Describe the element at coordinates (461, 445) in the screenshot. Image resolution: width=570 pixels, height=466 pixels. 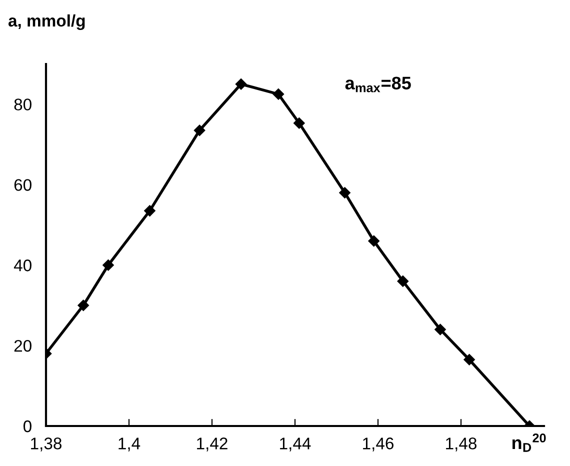
I see `x-tick-label: 1,48` at that location.